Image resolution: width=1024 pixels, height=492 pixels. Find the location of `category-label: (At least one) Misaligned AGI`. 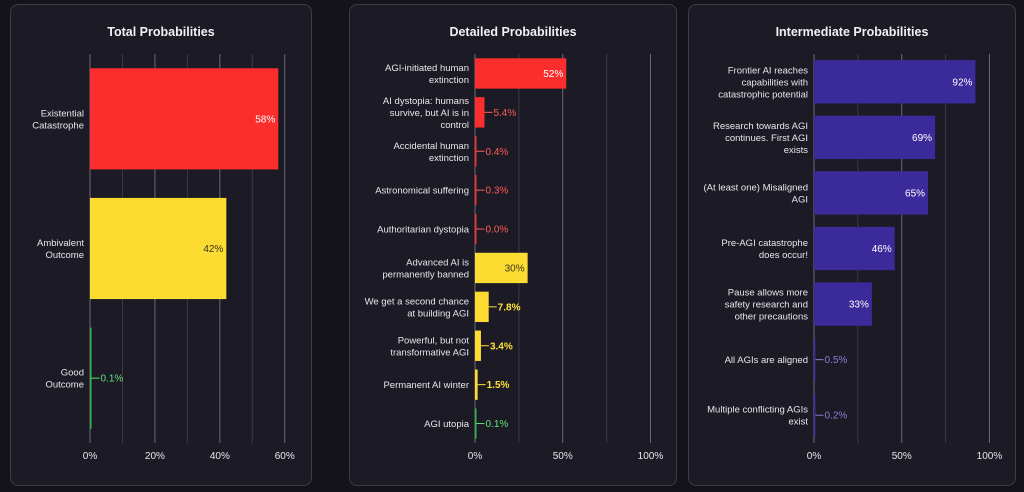

category-label: (At least one) Misaligned AGI is located at coordinates (755, 193).